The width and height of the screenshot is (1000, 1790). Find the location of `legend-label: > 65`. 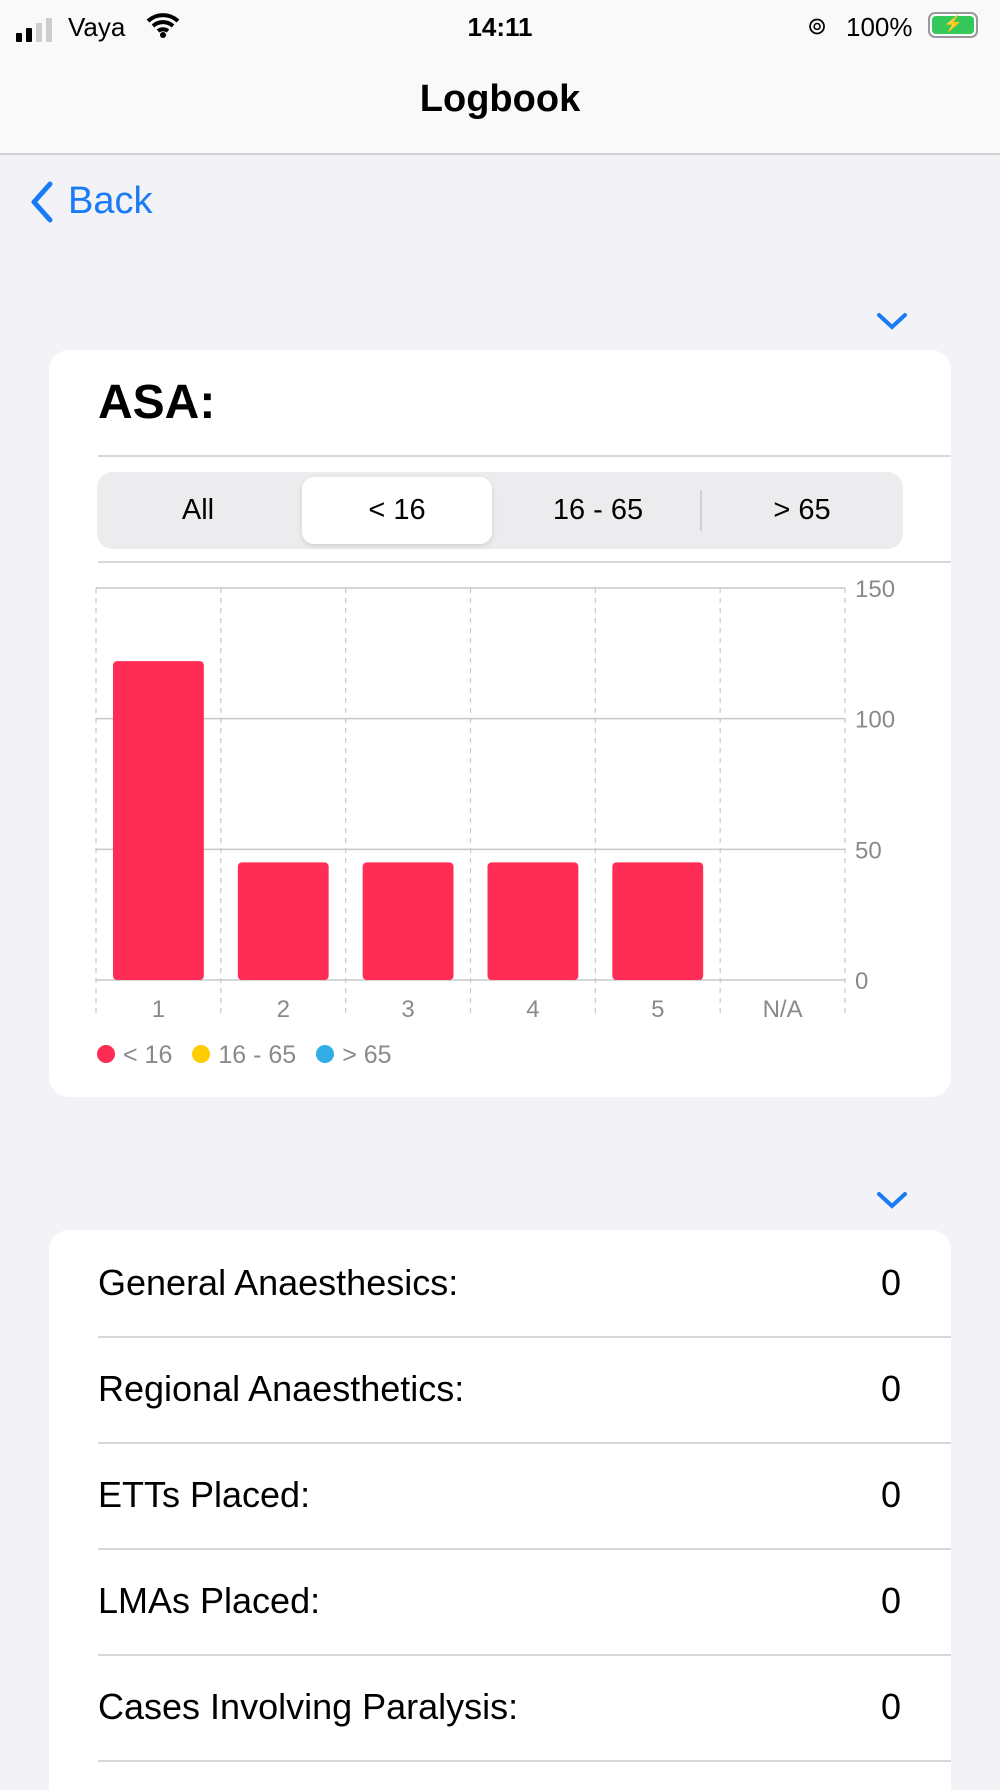

legend-label: > 65 is located at coordinates (367, 1055).